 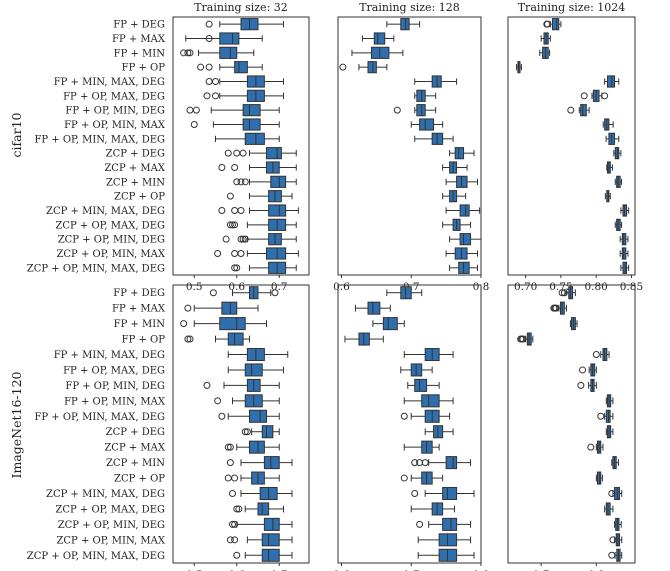 I want to click on x-tick-label: 0.7, so click(x=279, y=570).